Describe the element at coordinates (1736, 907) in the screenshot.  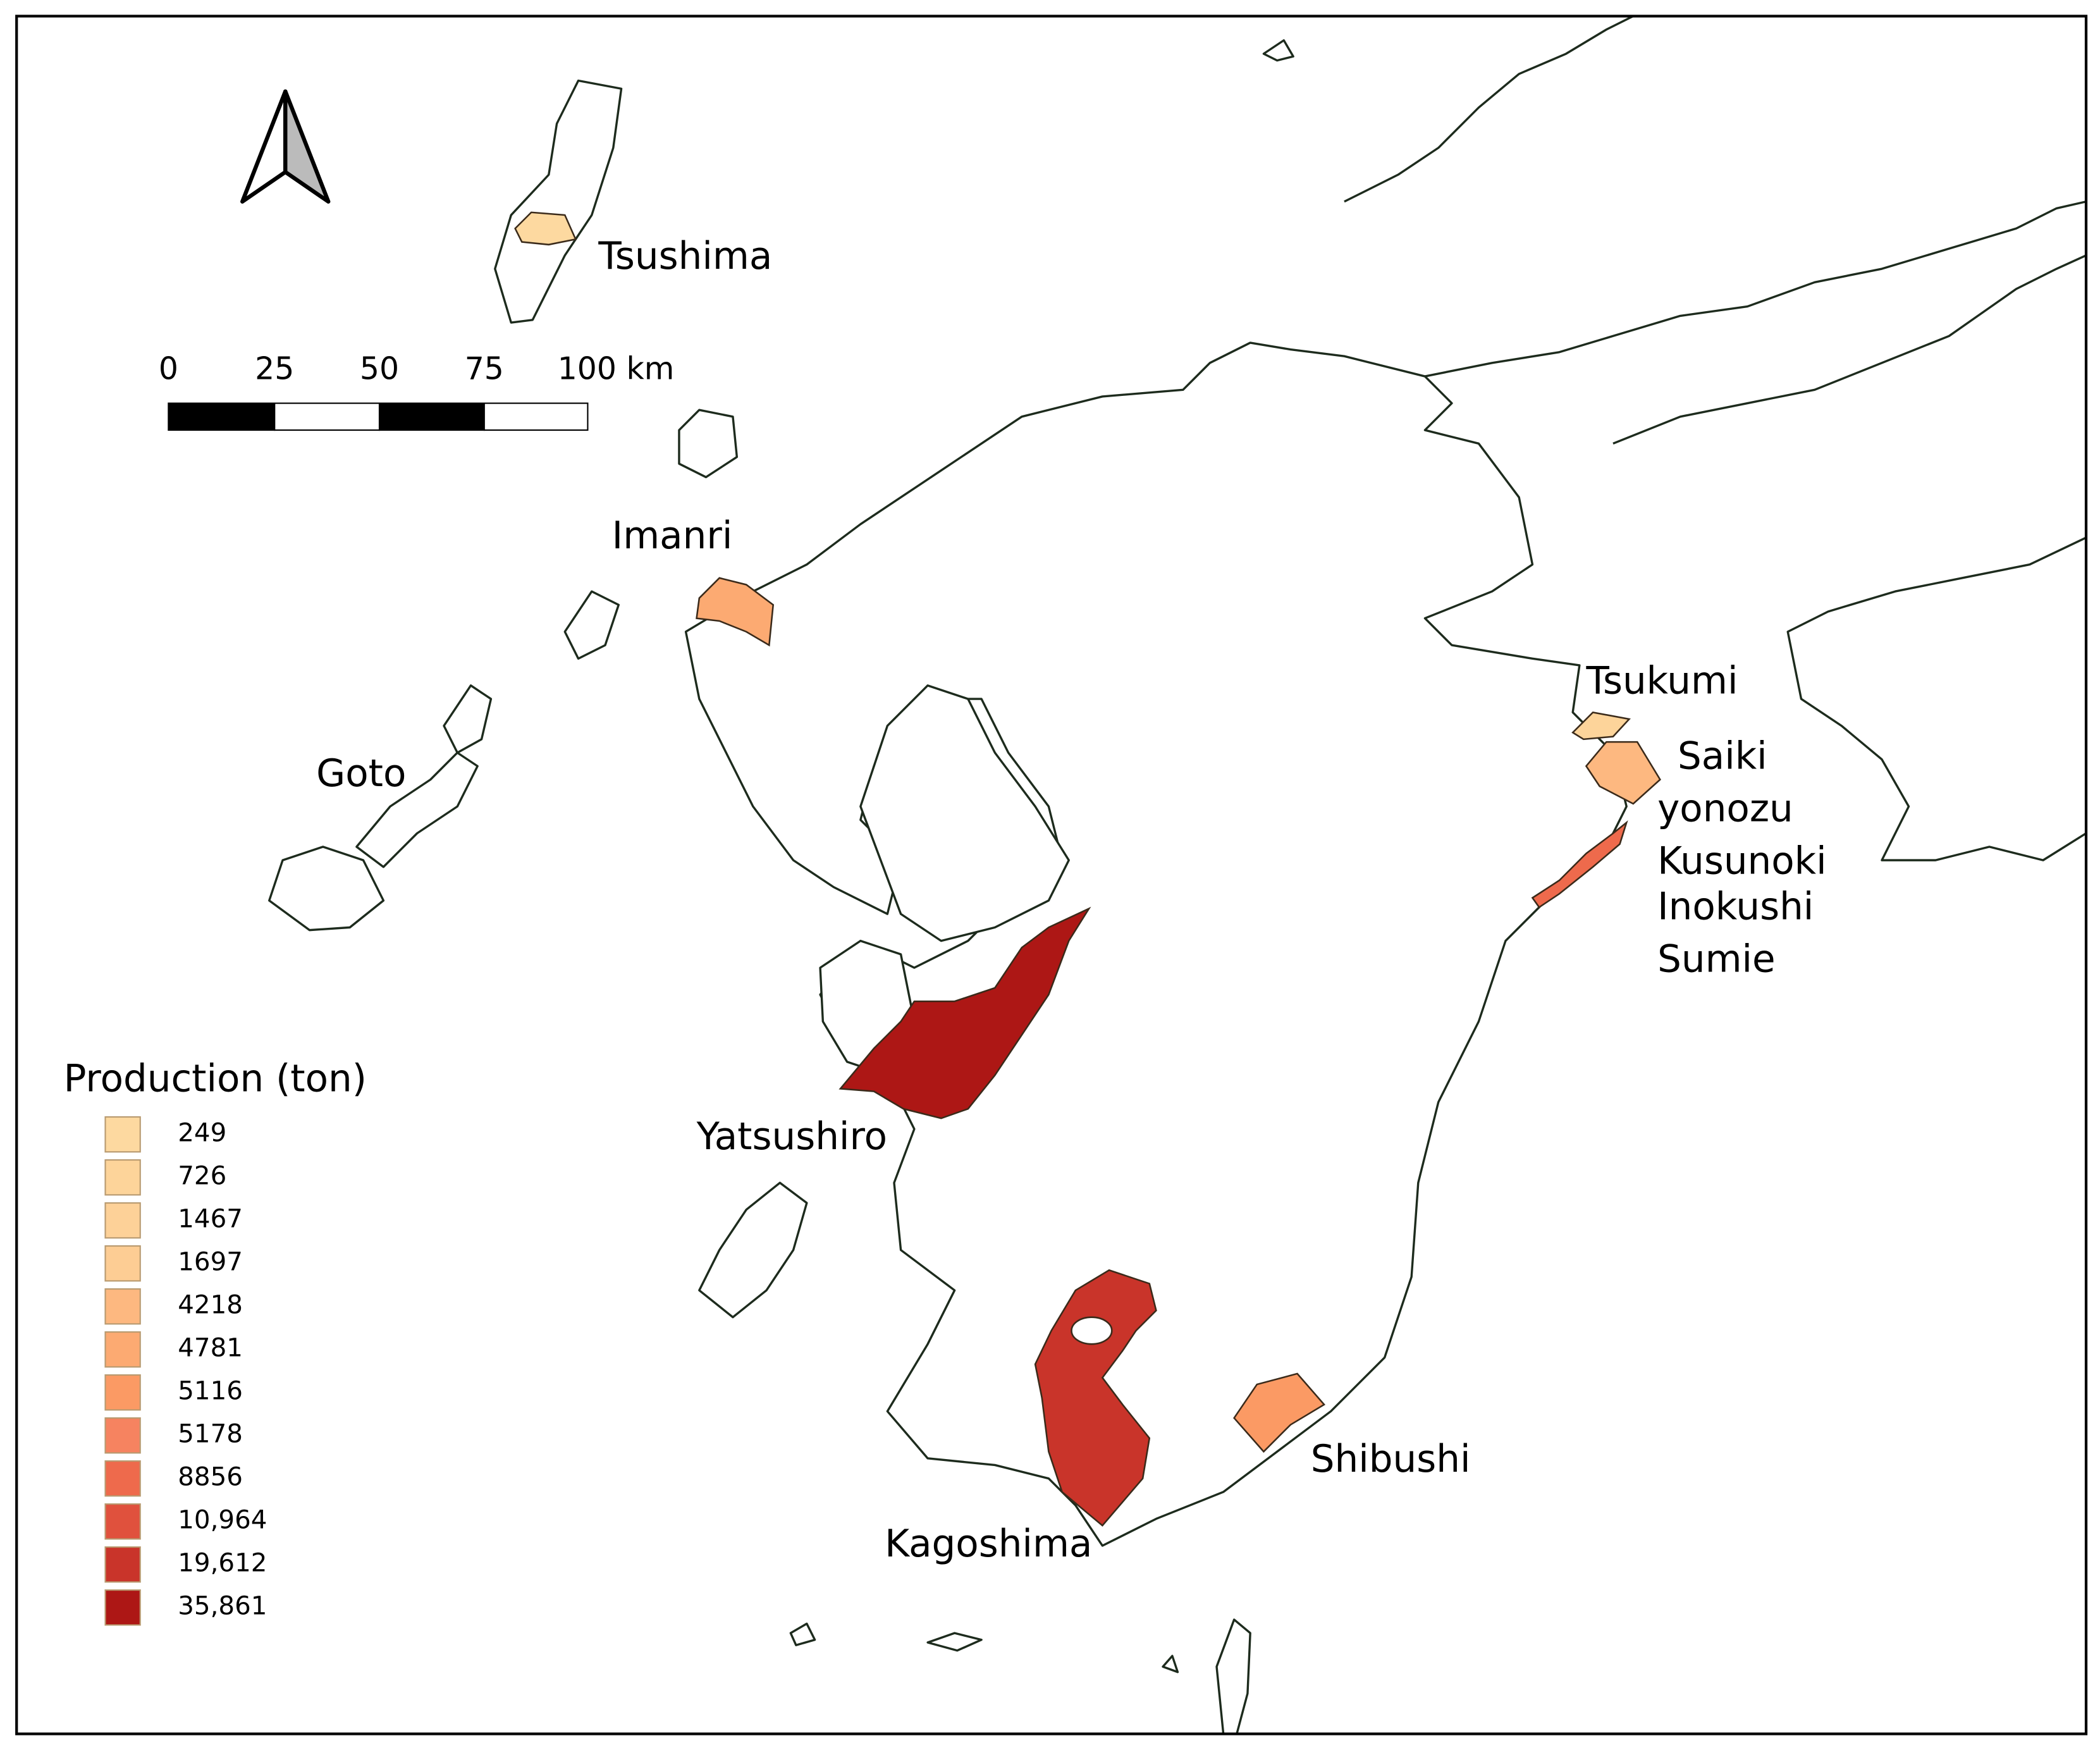
I see `place-label: Inokushi` at that location.